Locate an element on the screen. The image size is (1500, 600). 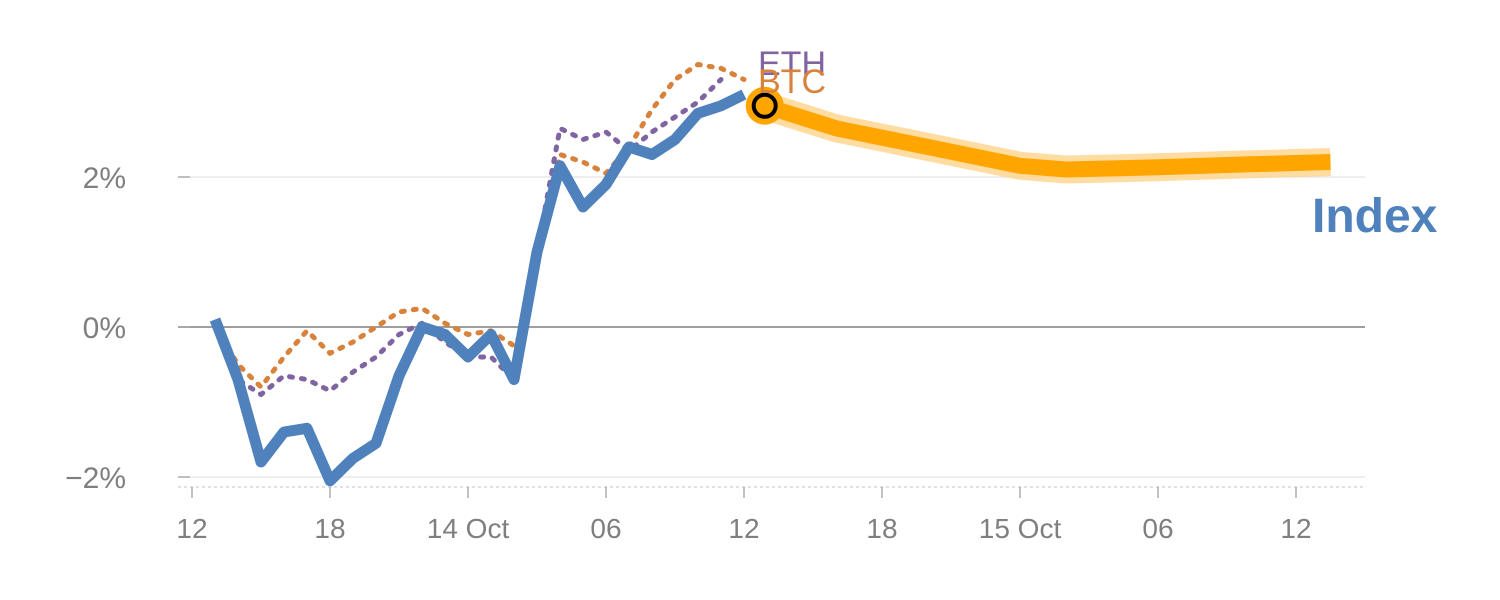
y-tick-label: 2% is located at coordinates (104, 178).